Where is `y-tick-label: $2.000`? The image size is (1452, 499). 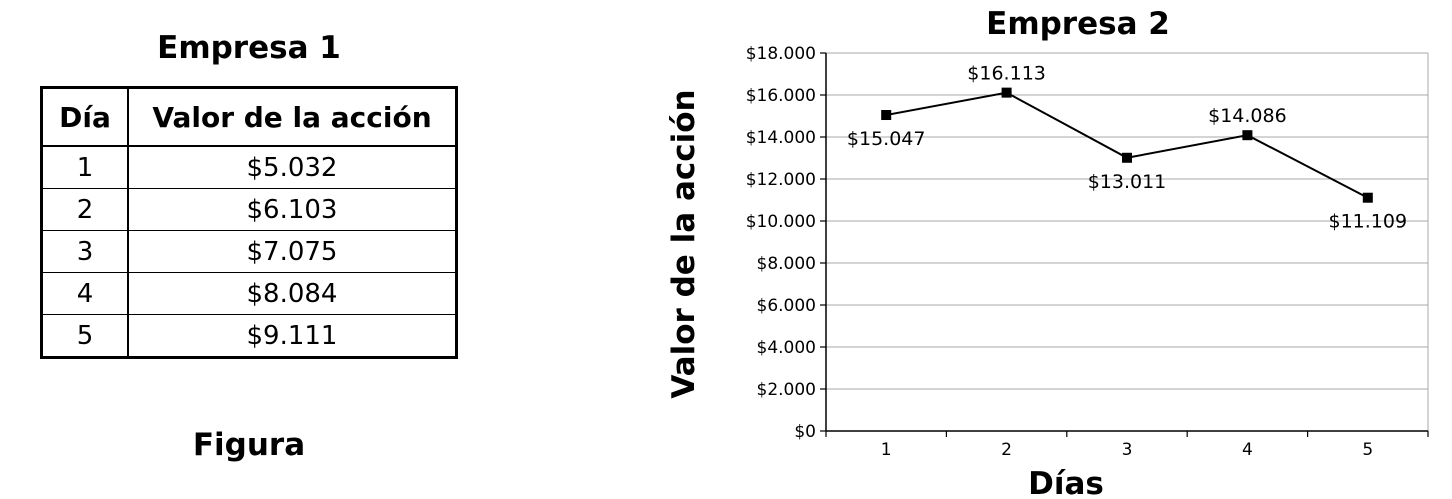
y-tick-label: $2.000 is located at coordinates (786, 390).